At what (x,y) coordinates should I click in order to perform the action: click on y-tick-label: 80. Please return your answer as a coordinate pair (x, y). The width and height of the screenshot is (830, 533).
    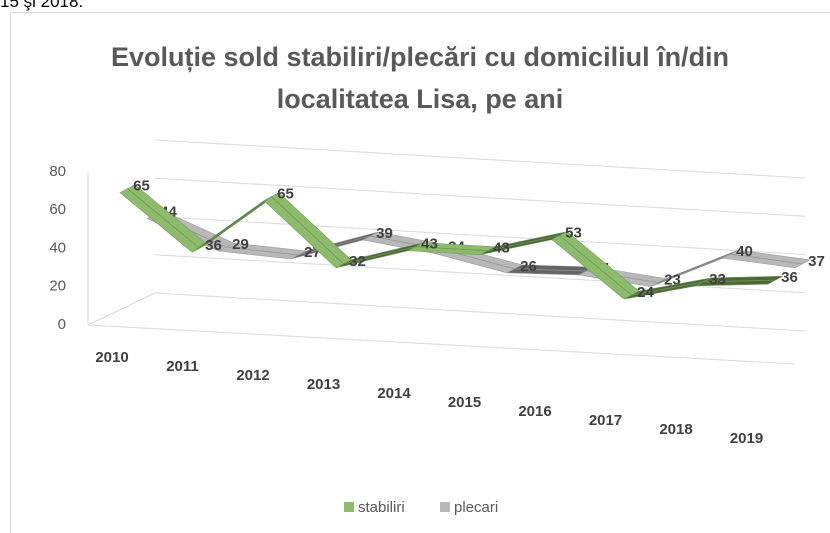
    Looking at the image, I should click on (57, 171).